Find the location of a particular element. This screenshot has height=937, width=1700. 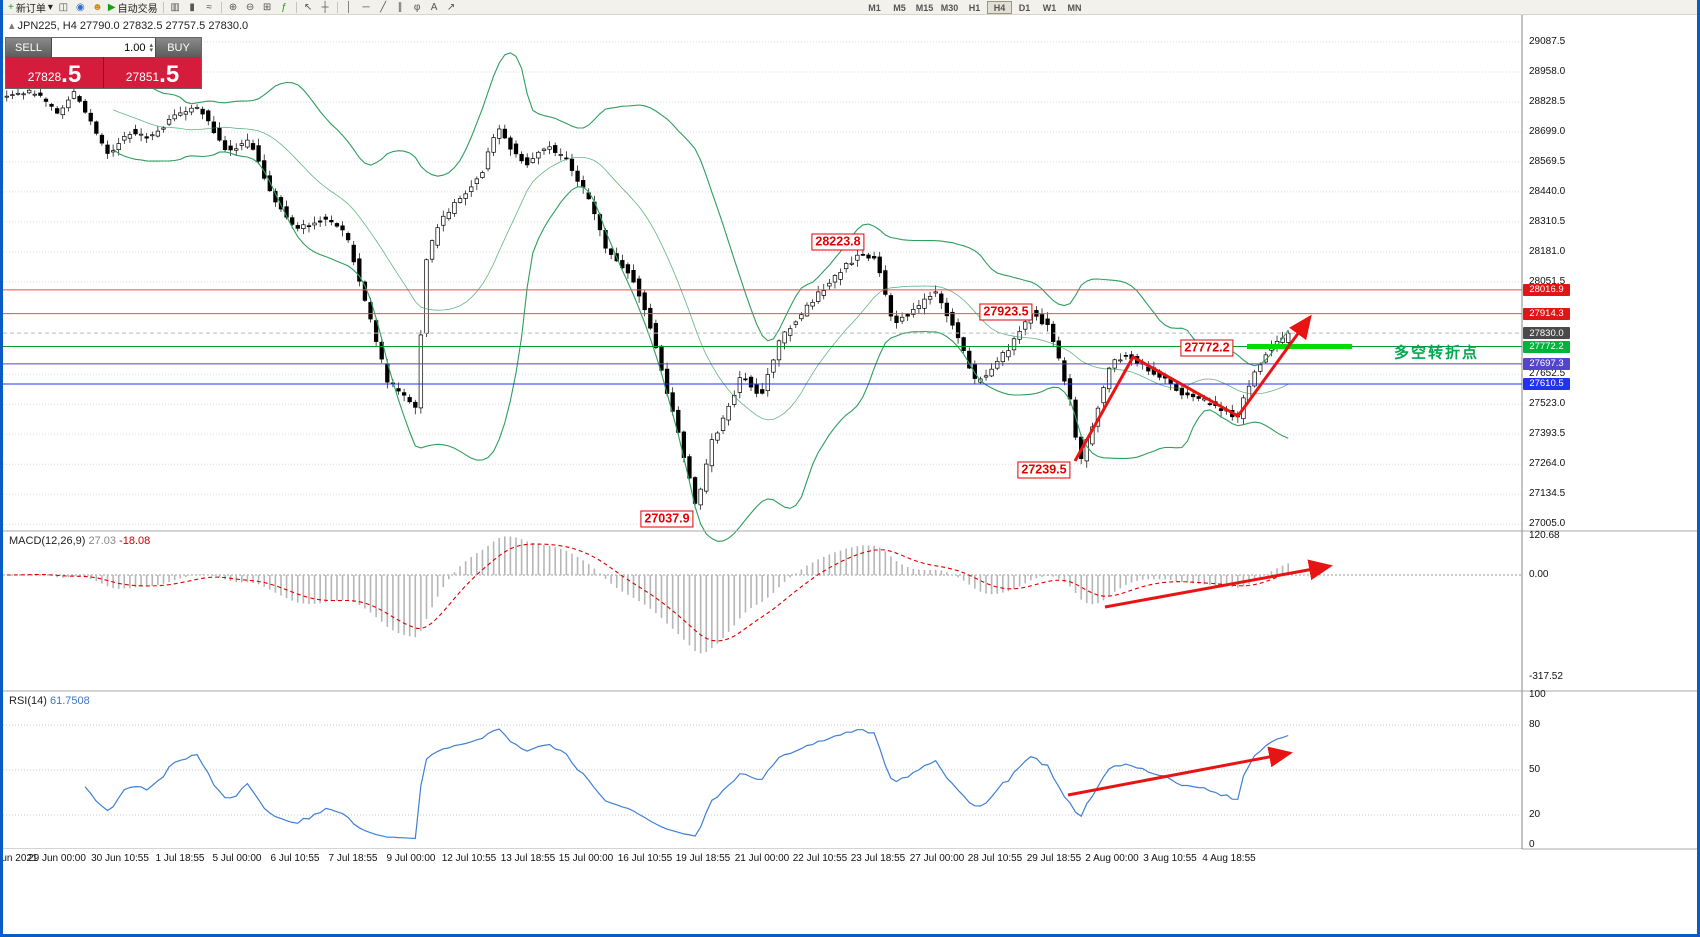

time-axis-label: 30 Jun 10:55 is located at coordinates (120, 858).